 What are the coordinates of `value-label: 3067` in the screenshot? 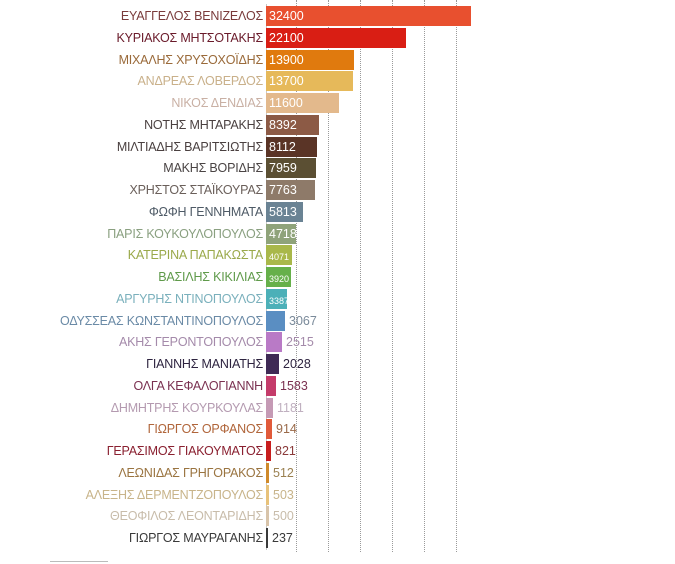 It's located at (303, 320).